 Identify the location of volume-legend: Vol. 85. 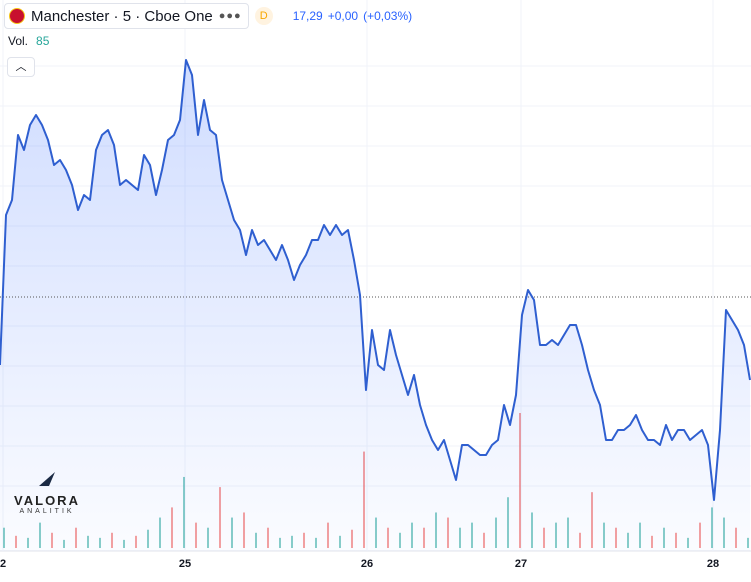
(28, 41).